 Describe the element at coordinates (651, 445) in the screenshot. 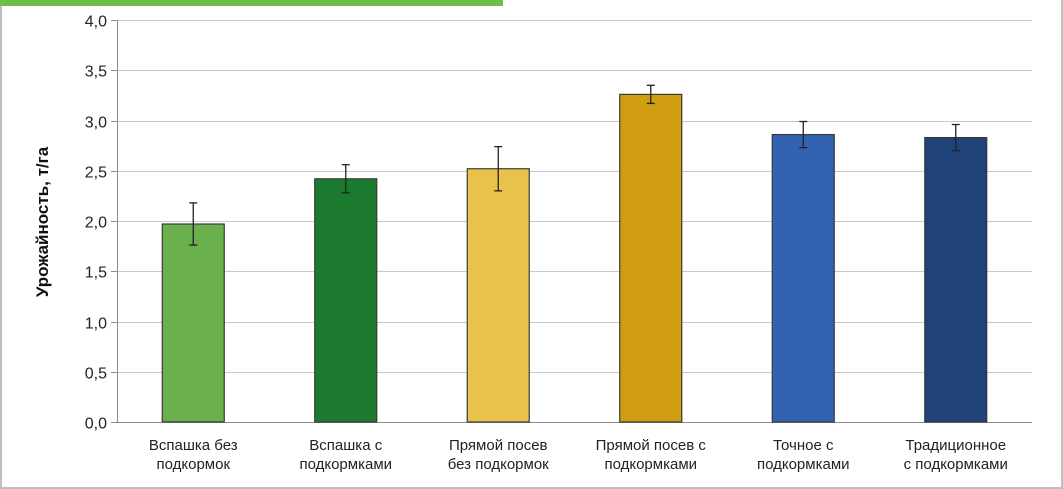

I see `category-label-line: Прямой посев с` at that location.